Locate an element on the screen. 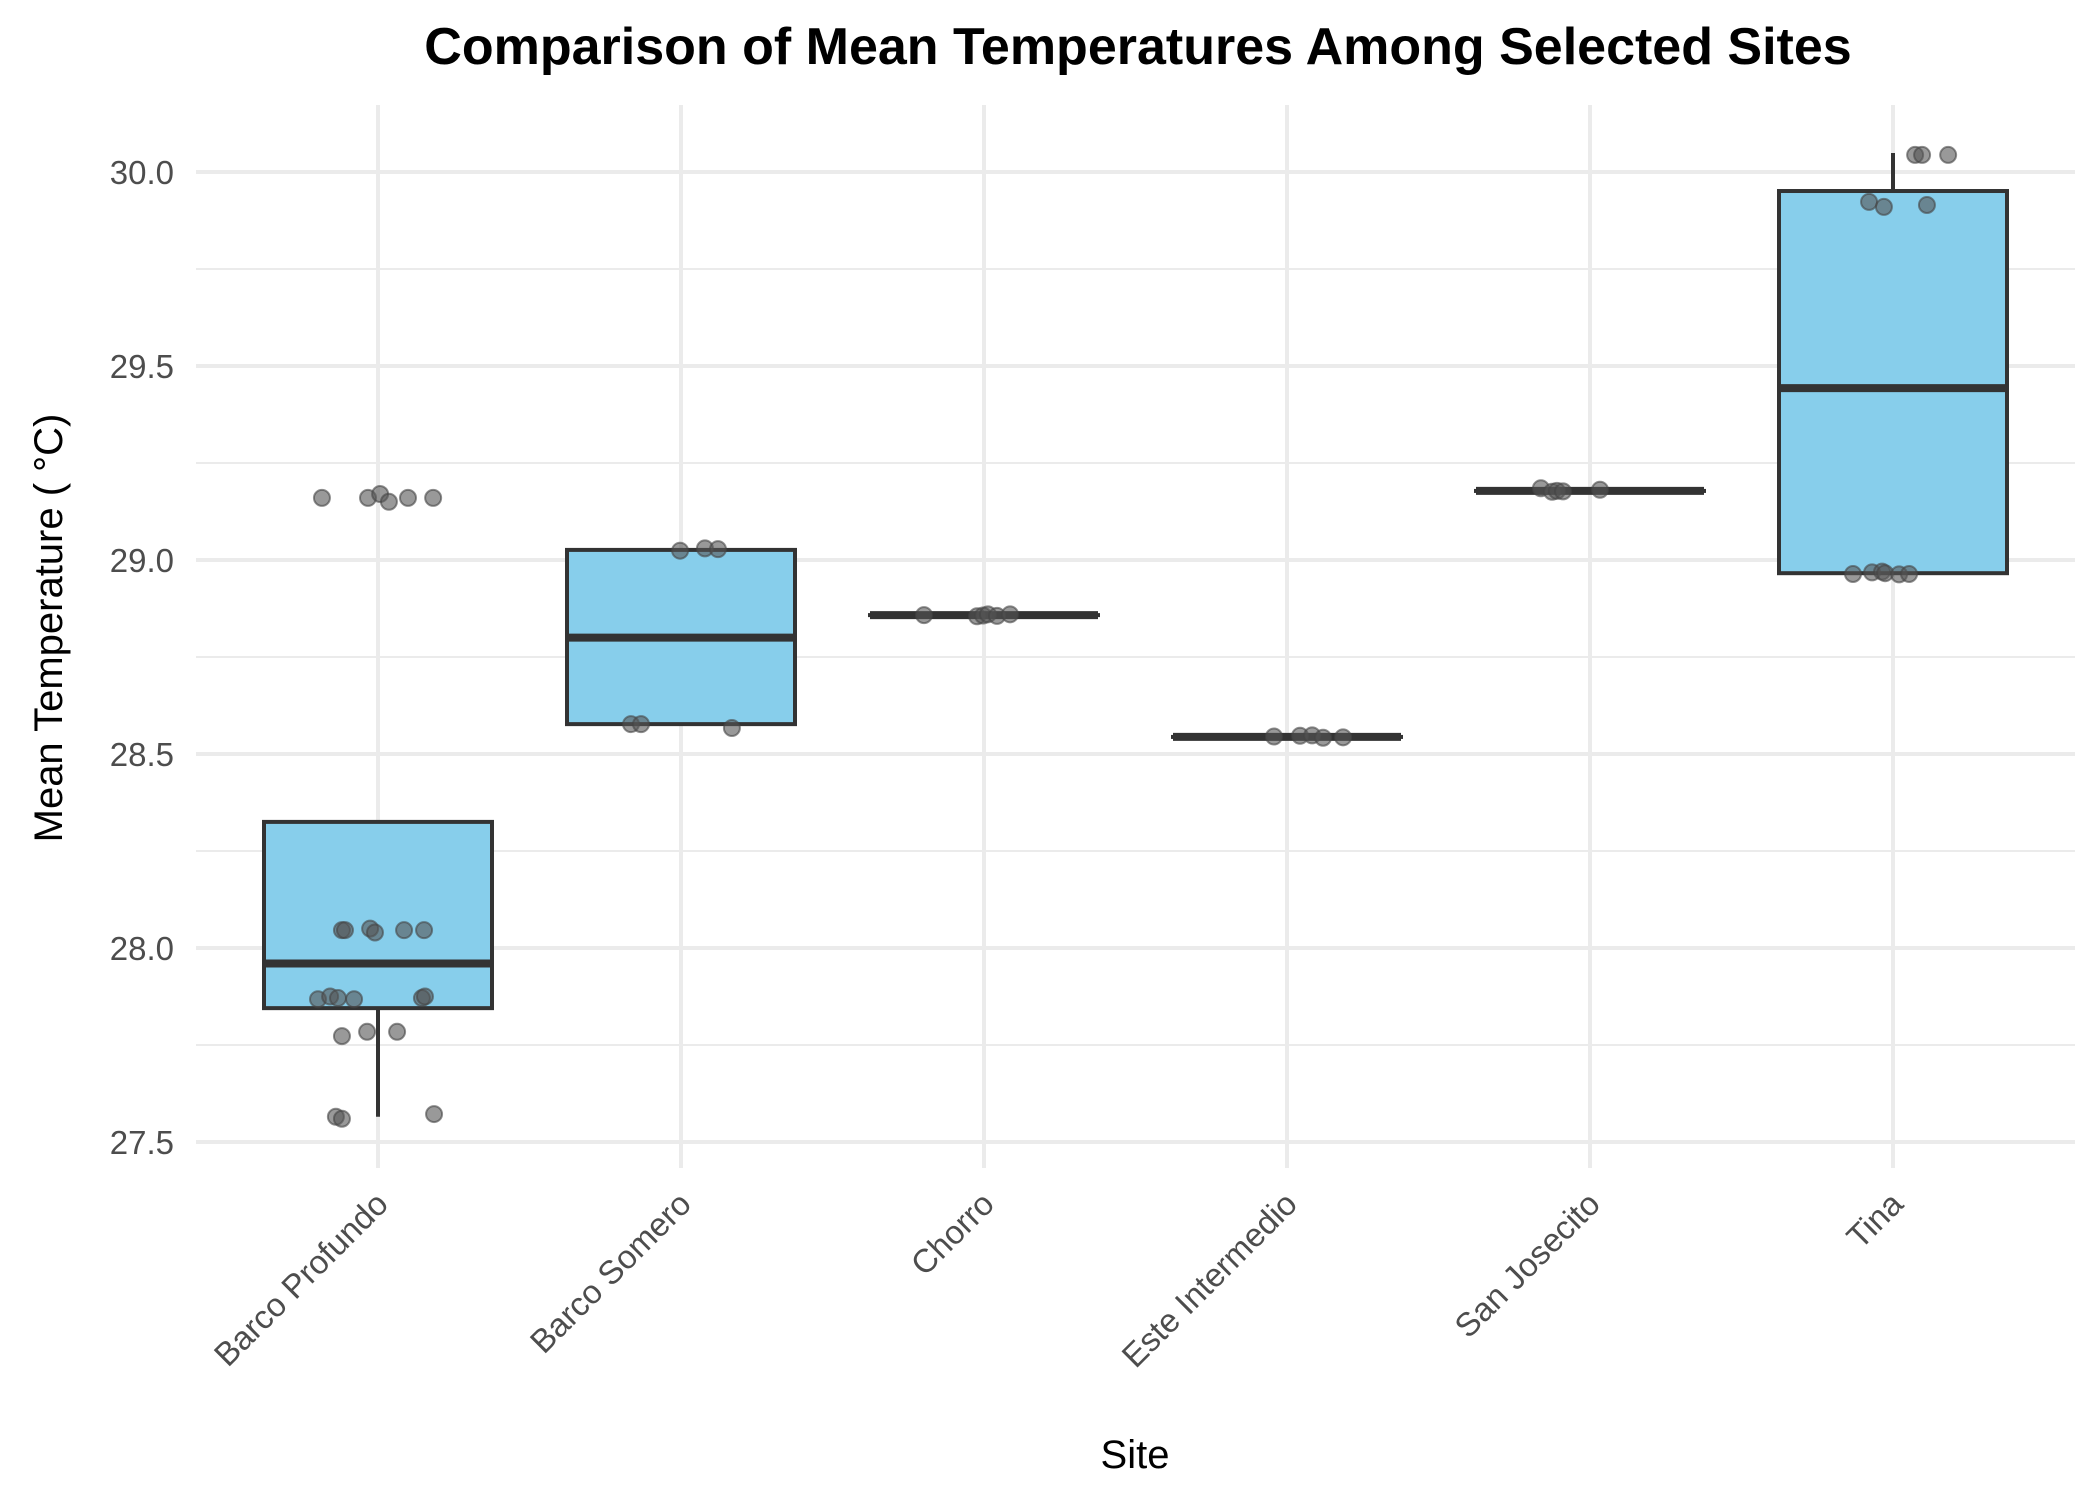 The image size is (2100, 1500). y-tick-label: 29.5 is located at coordinates (142, 366).